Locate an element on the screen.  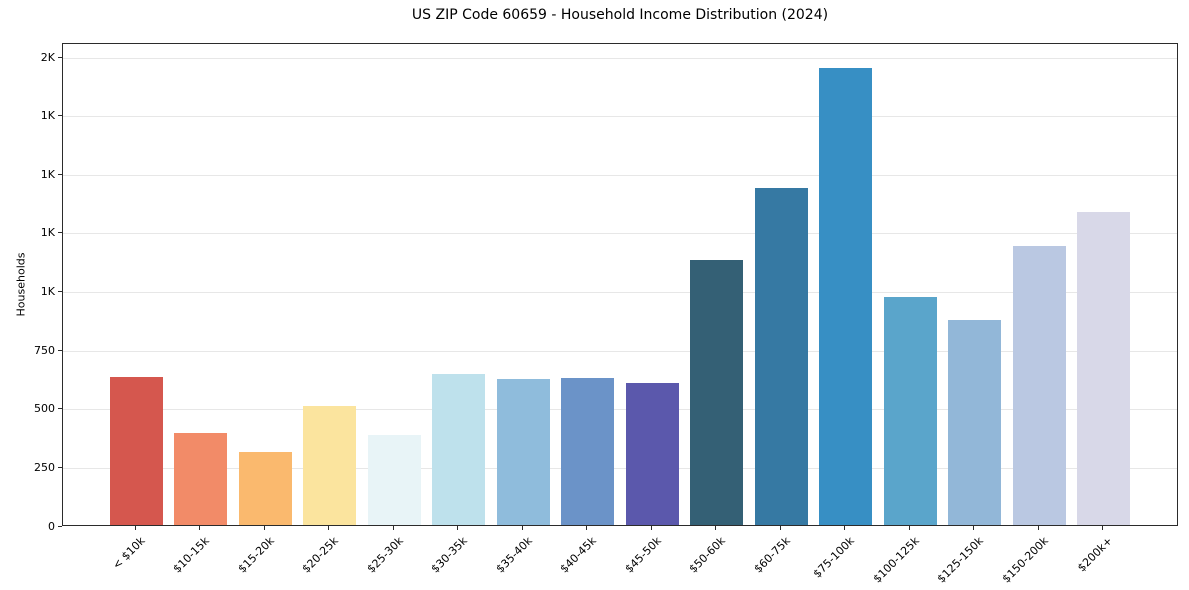
bar-< $10k is located at coordinates (136, 450).